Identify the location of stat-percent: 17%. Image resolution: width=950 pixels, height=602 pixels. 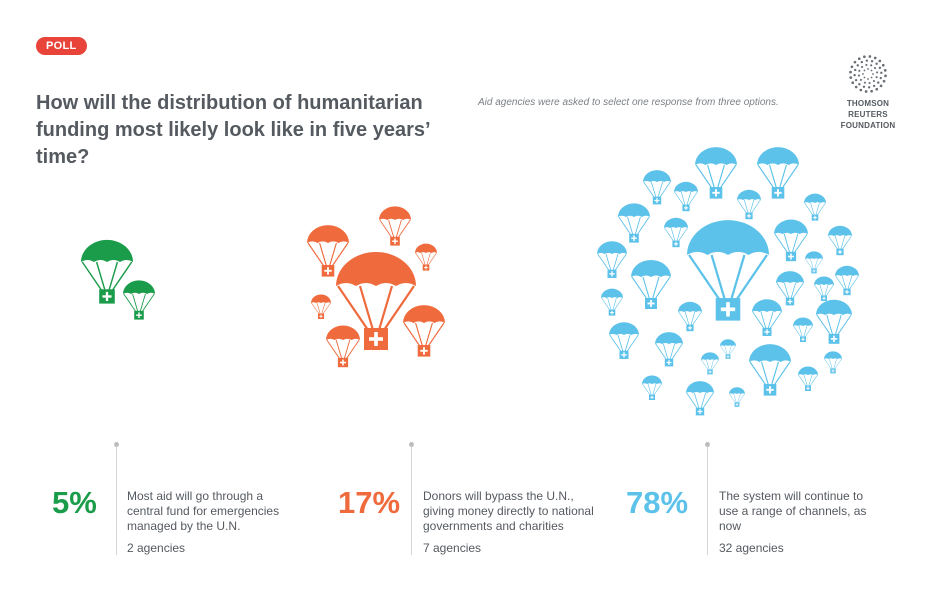
(369, 502).